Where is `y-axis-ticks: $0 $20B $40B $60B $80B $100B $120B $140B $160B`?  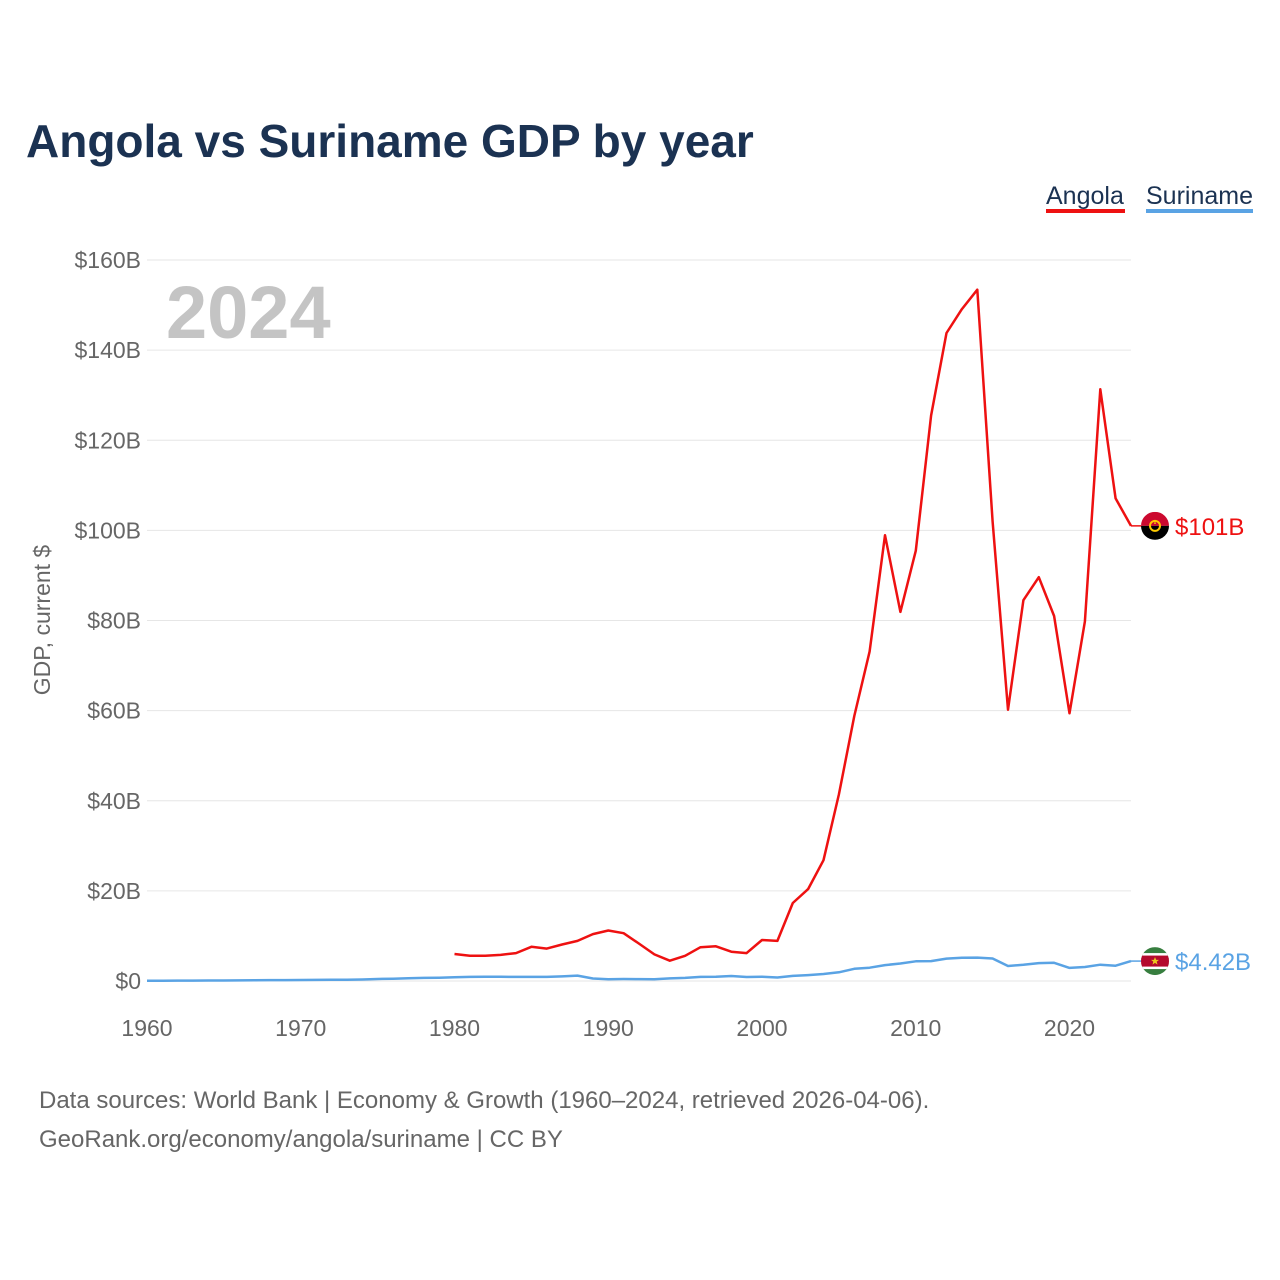 y-axis-ticks: $0 $20B $40B $60B $80B $100B $120B $140B $160B is located at coordinates (107, 620).